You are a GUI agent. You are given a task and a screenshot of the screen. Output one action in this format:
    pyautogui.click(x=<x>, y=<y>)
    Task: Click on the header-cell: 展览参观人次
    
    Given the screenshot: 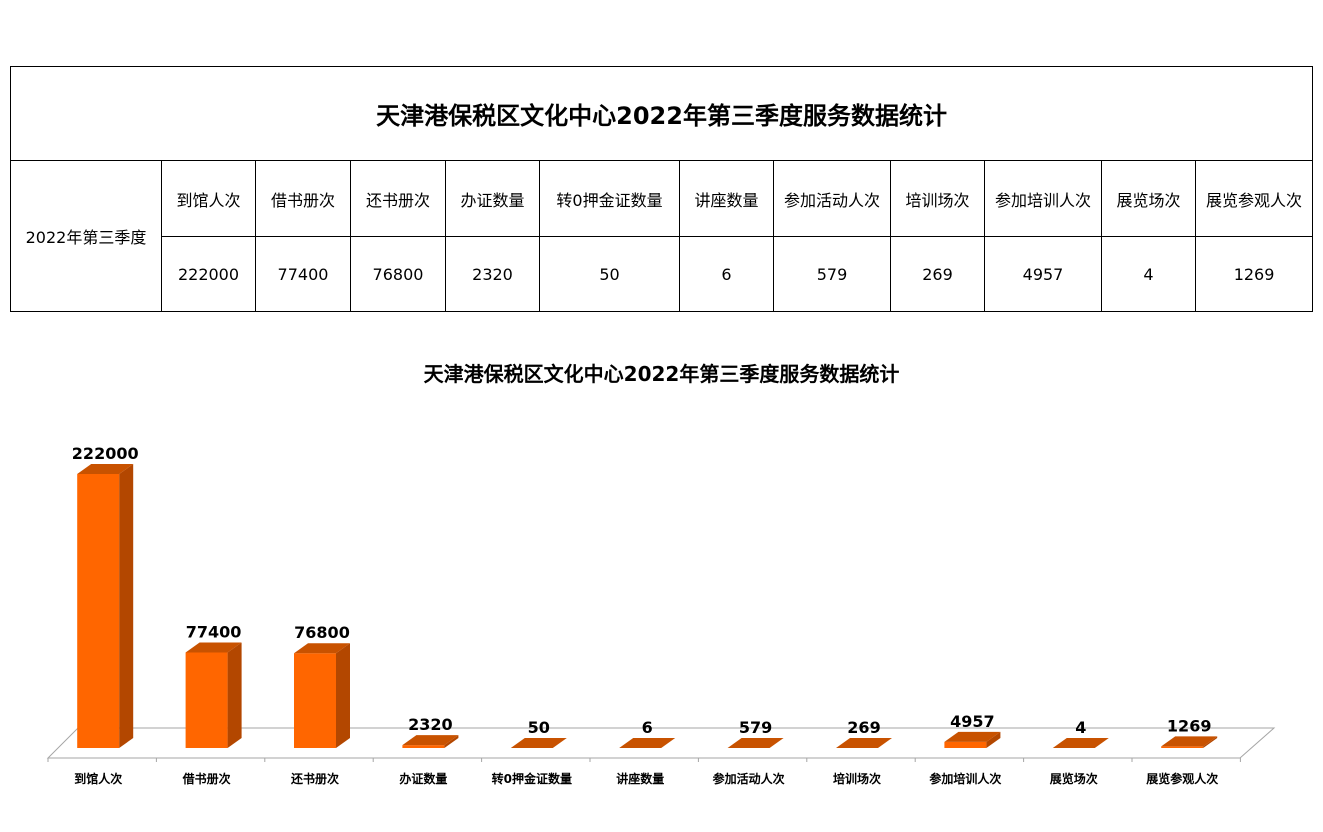 What is the action you would take?
    pyautogui.click(x=1254, y=198)
    